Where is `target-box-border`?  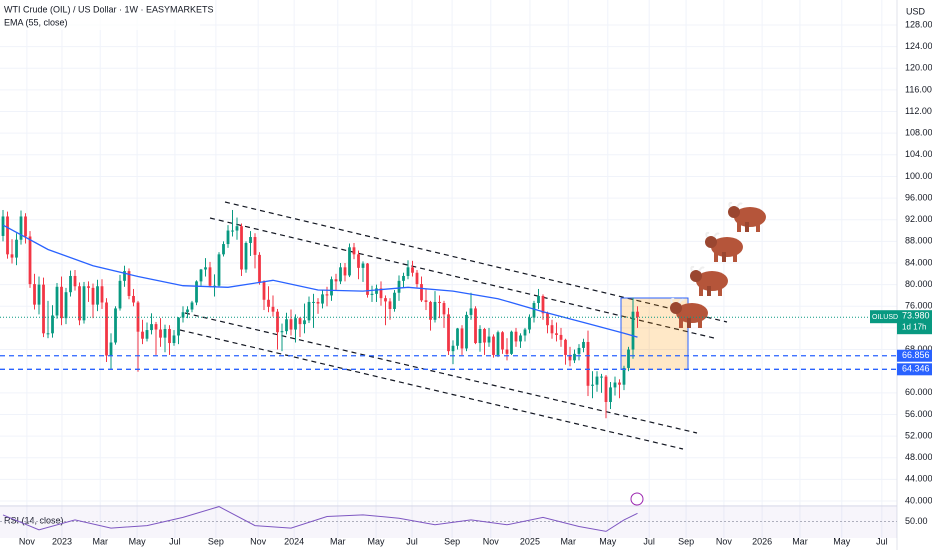
target-box-border is located at coordinates (654, 333).